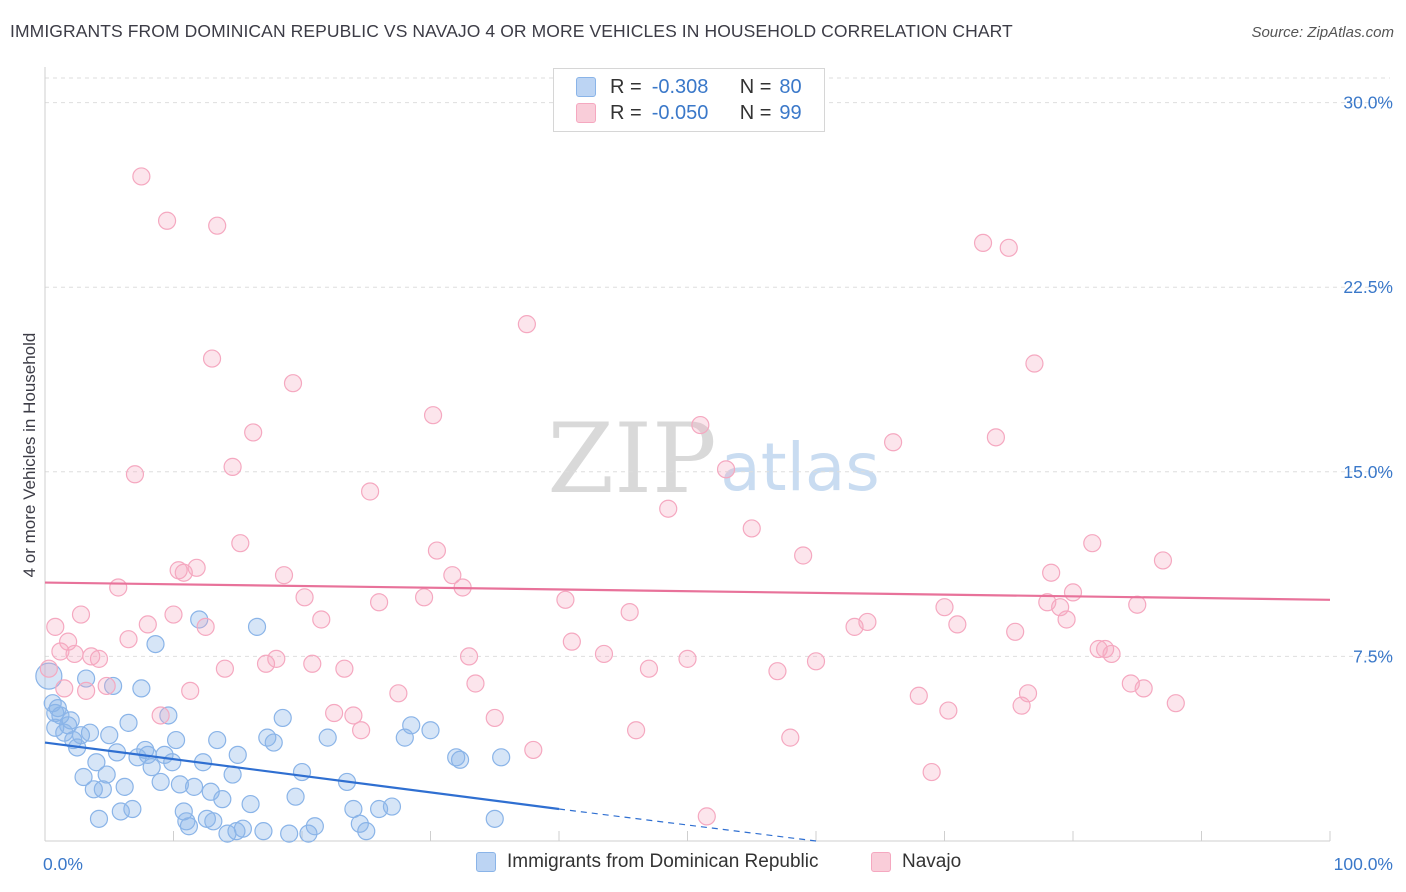 Image resolution: width=1406 pixels, height=892 pixels. Describe the element at coordinates (63, 864) in the screenshot. I see `x-tick-label: 0.0%` at that location.